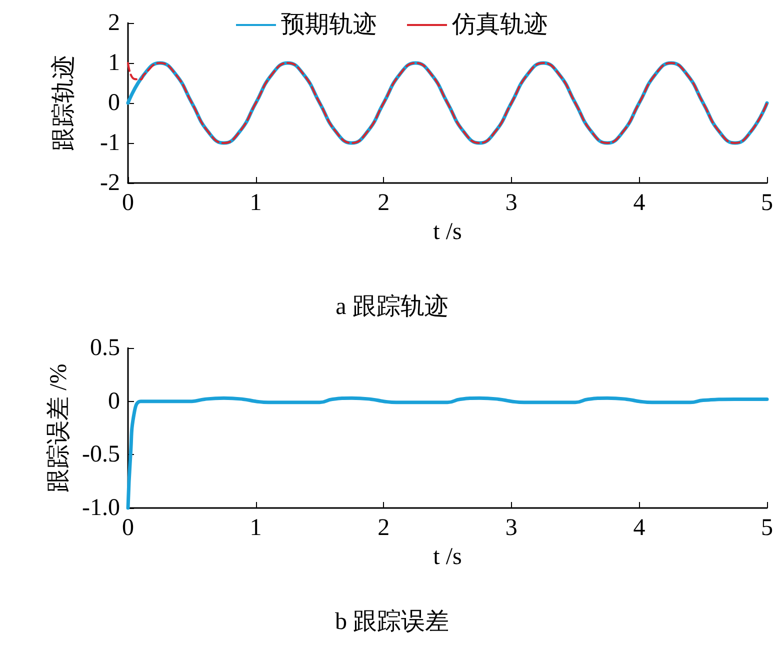  Describe the element at coordinates (110, 183) in the screenshot. I see `y-tick-label: -2` at that location.